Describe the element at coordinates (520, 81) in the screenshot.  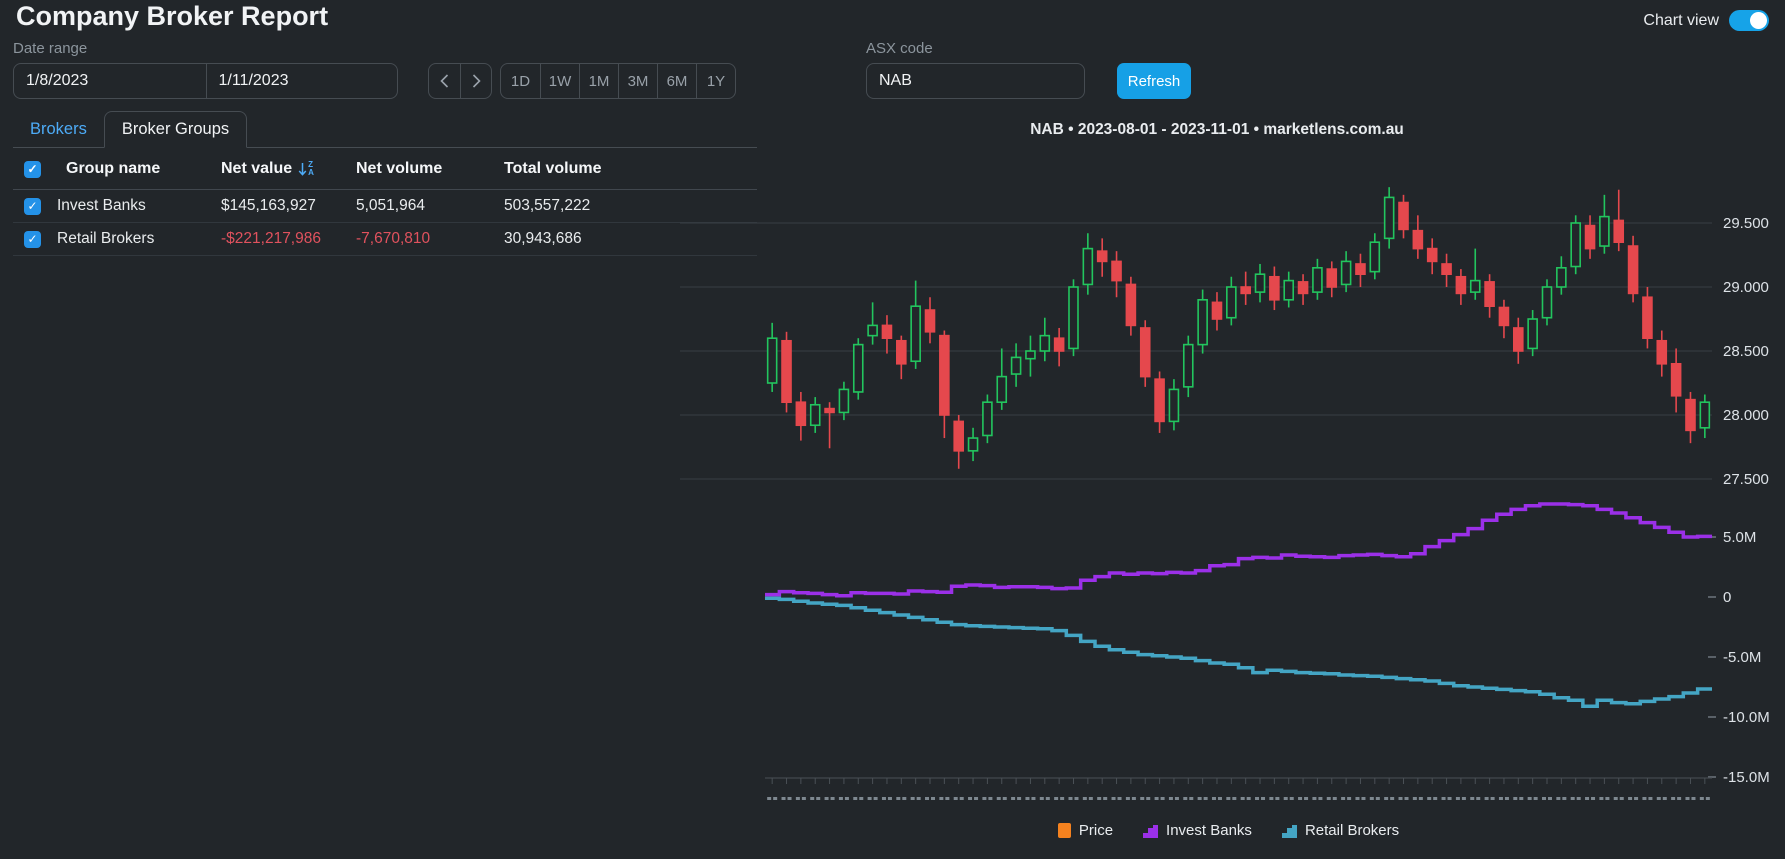
I see `period-1d-button: 1D` at that location.